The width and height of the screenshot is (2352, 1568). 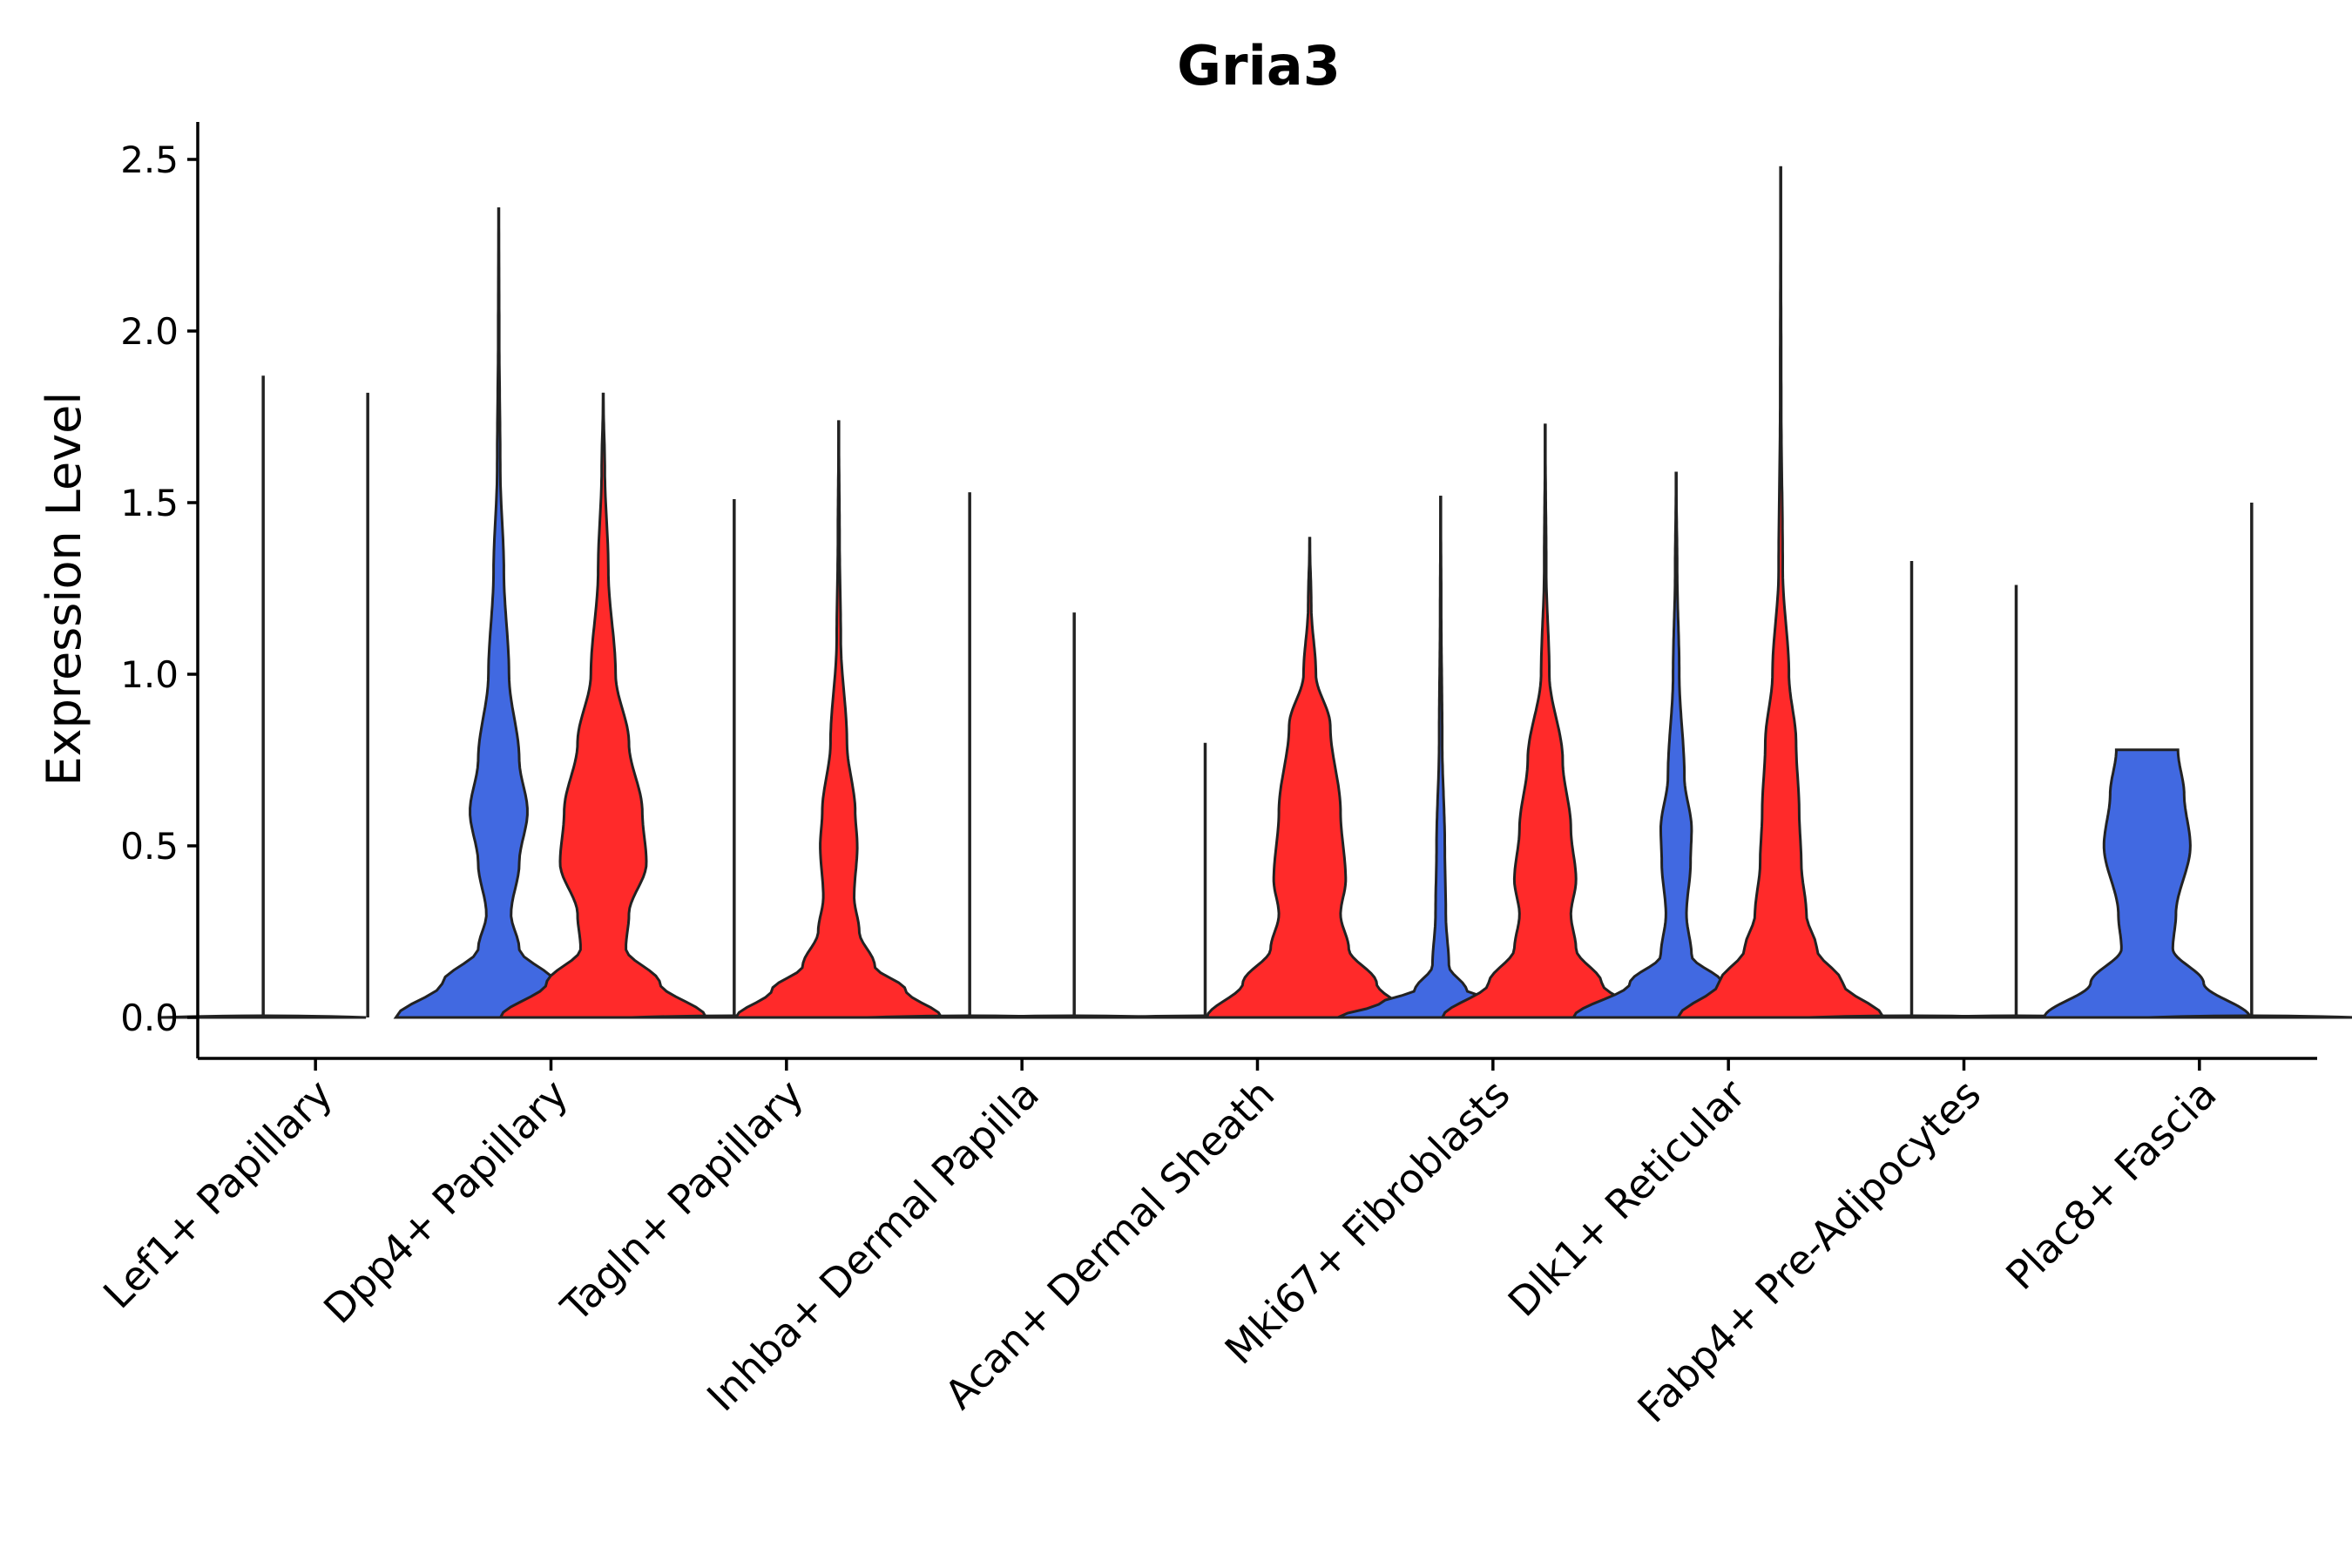 I want to click on y-axis: 0.0 0.5 1.0 1.5 2.0 2.5, so click(x=159, y=590).